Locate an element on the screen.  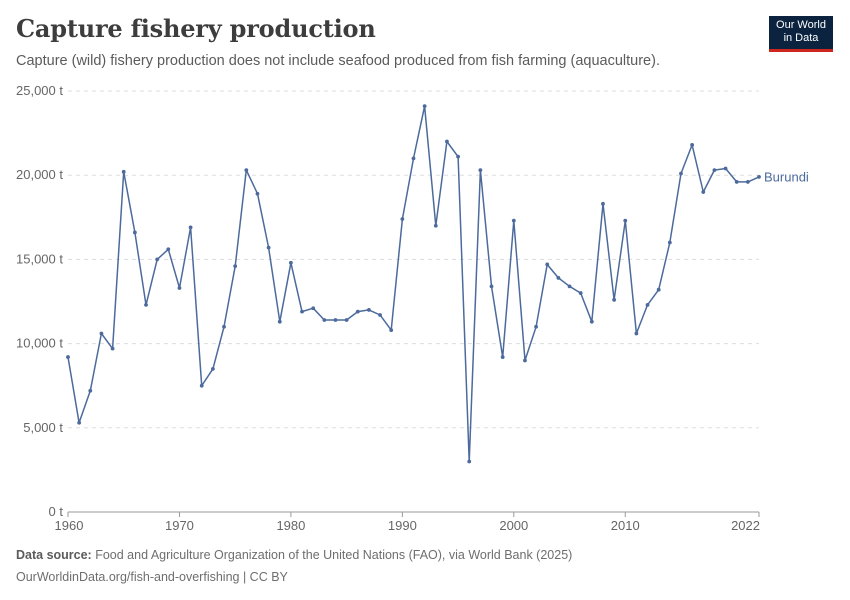
x-tick-label: 2000 is located at coordinates (513, 525).